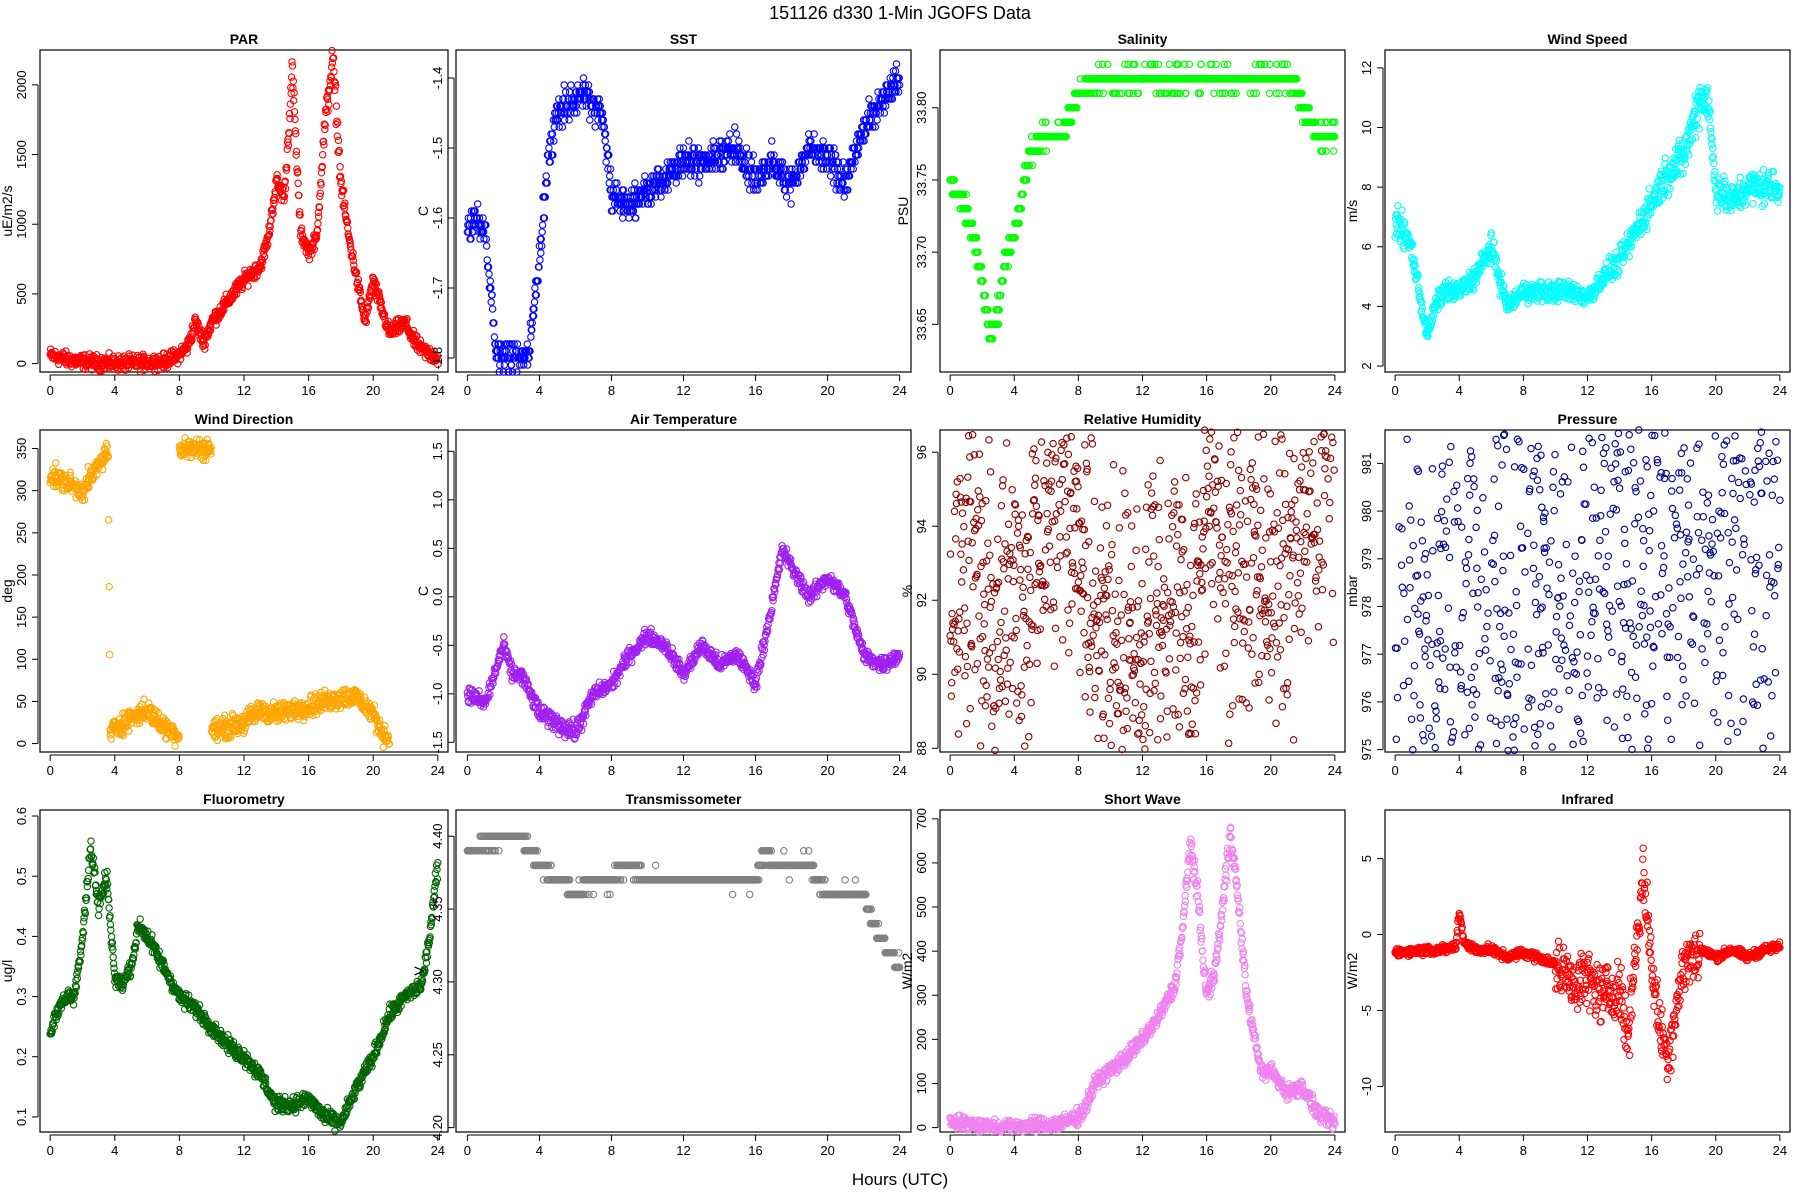  Describe the element at coordinates (21, 617) in the screenshot. I see `y-tick-label: 150` at that location.